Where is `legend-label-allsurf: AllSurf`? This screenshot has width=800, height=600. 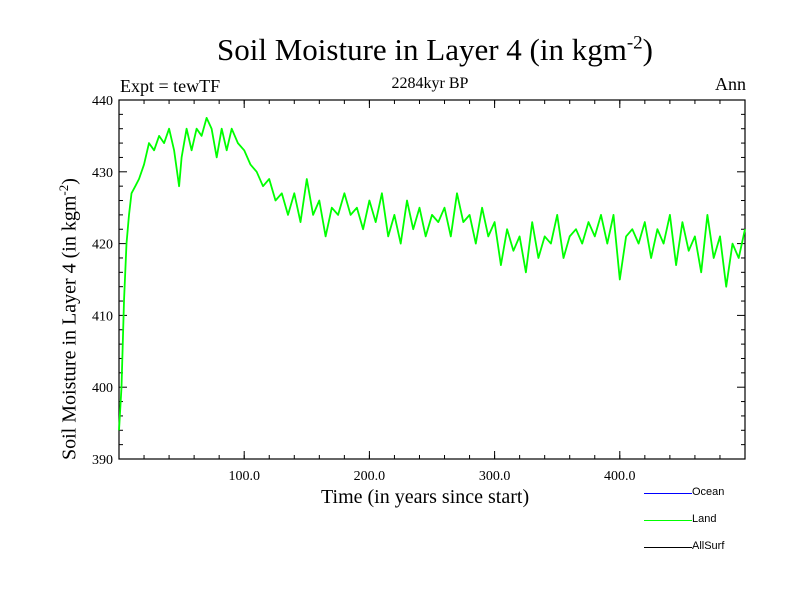 legend-label-allsurf: AllSurf is located at coordinates (708, 546).